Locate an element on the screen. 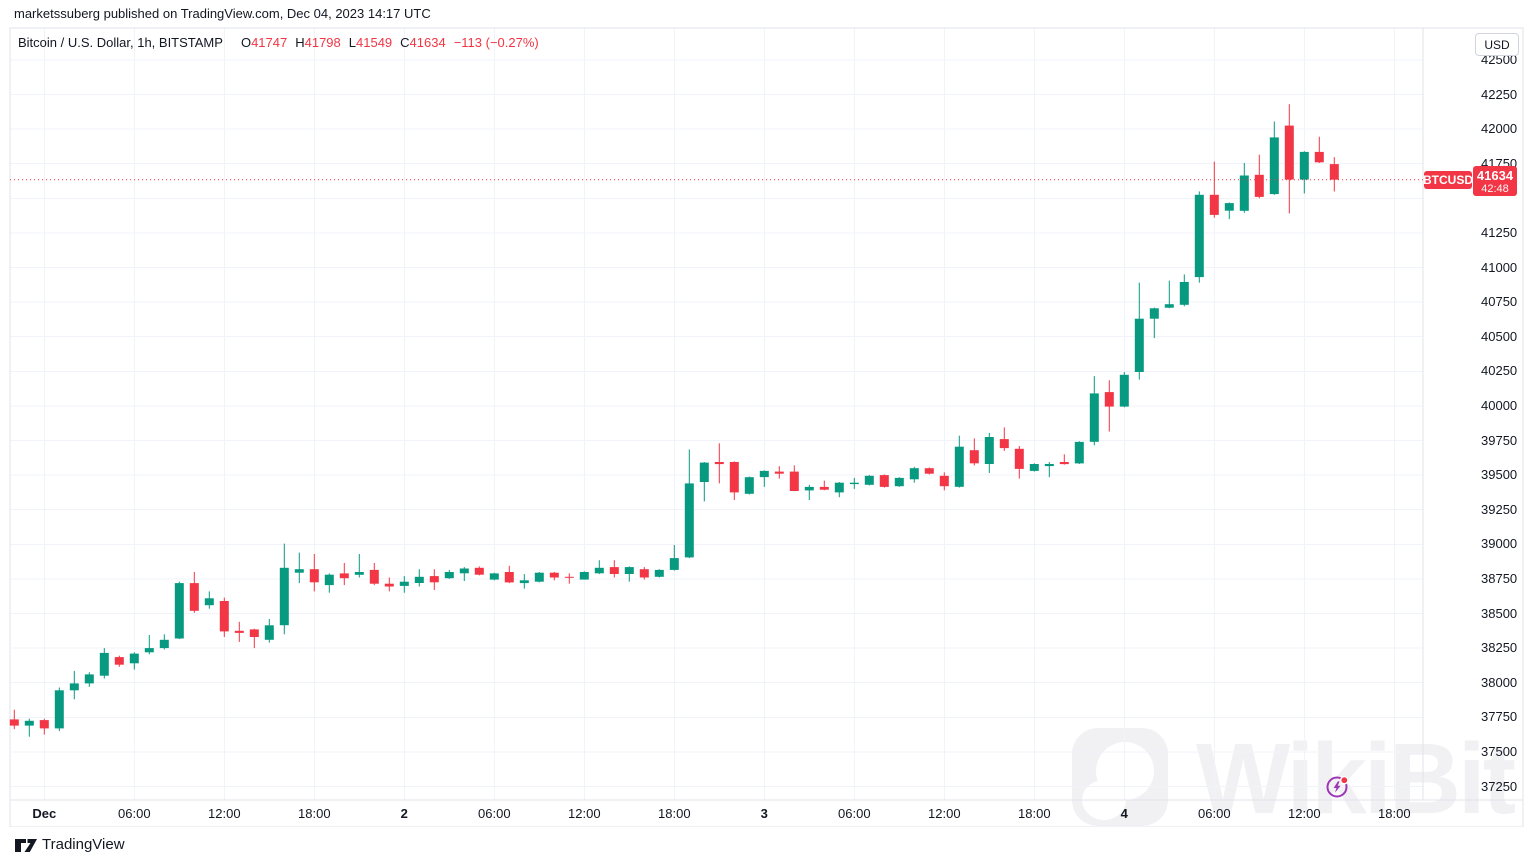 The width and height of the screenshot is (1534, 862). price-tick-label: 42250 is located at coordinates (1499, 94).